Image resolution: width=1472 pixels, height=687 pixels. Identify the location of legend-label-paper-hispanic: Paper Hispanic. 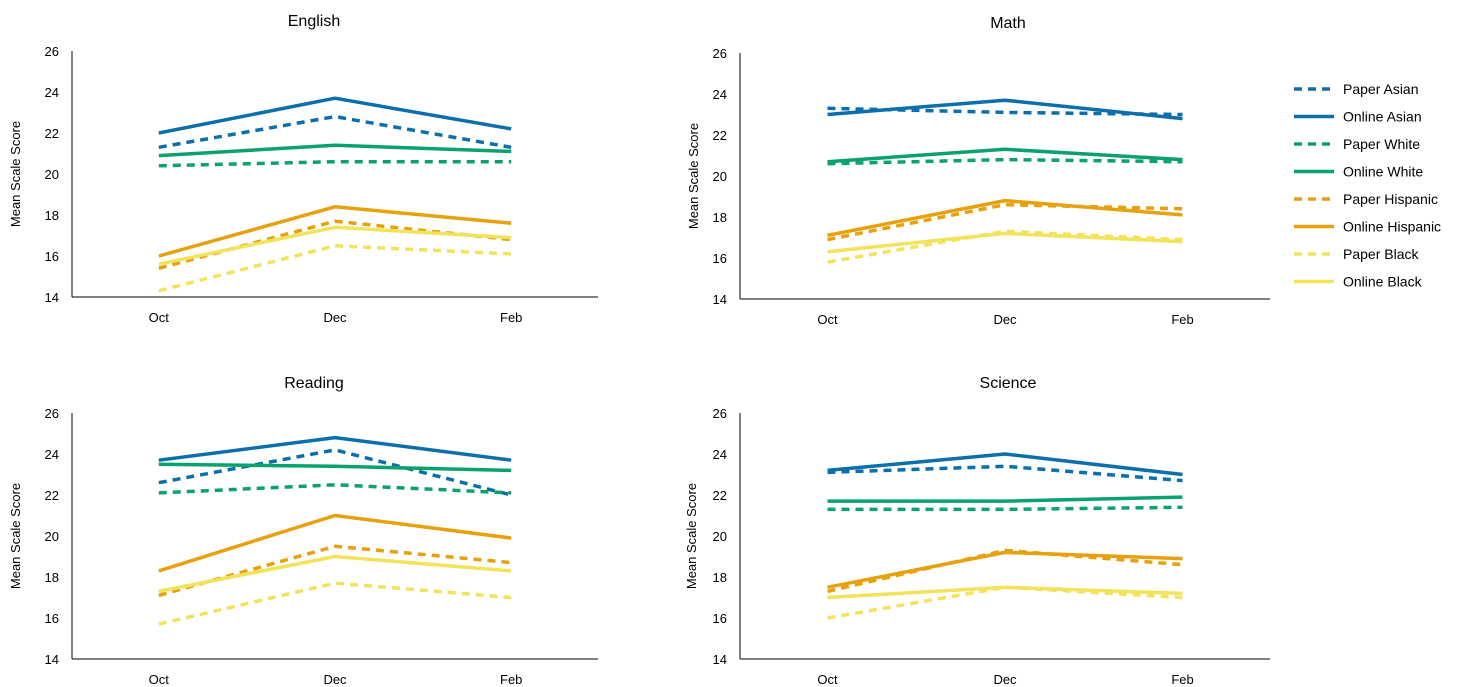
(1390, 199).